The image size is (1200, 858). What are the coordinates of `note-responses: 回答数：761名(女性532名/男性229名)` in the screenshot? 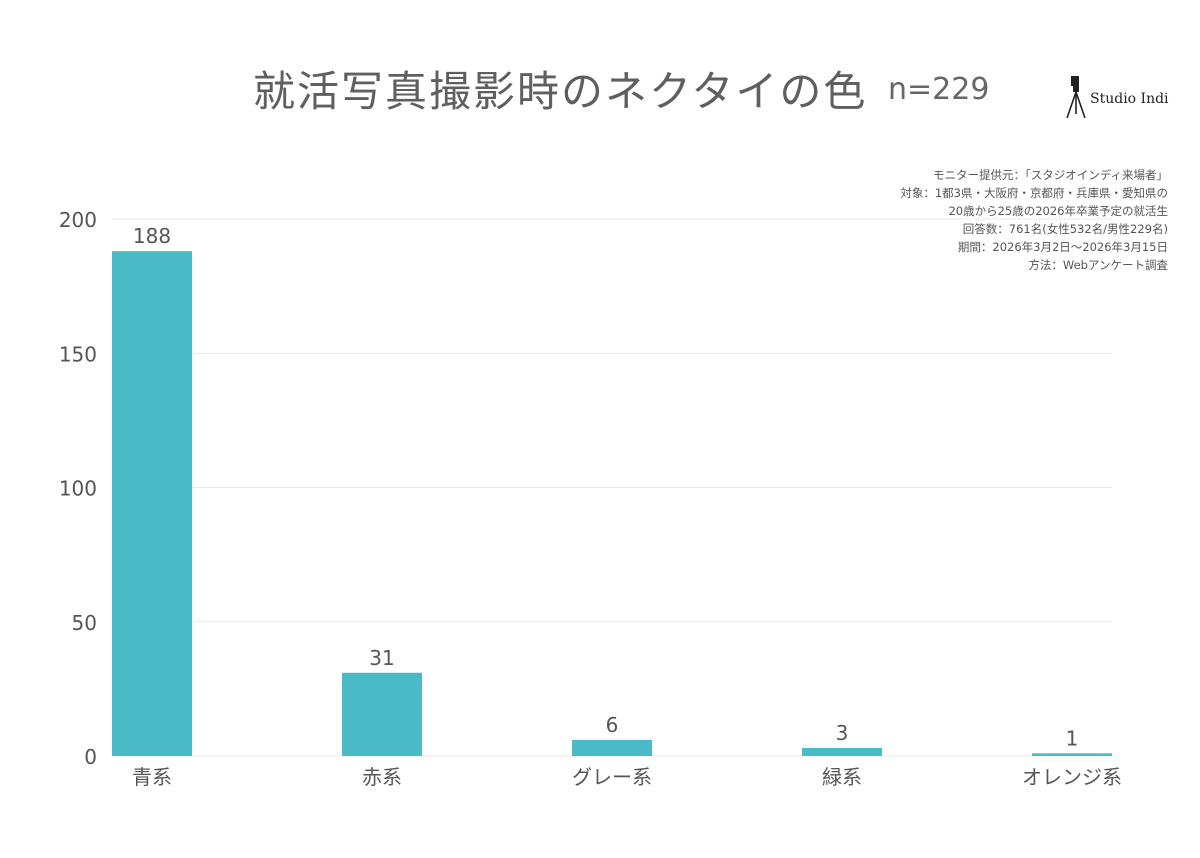 It's located at (1065, 229).